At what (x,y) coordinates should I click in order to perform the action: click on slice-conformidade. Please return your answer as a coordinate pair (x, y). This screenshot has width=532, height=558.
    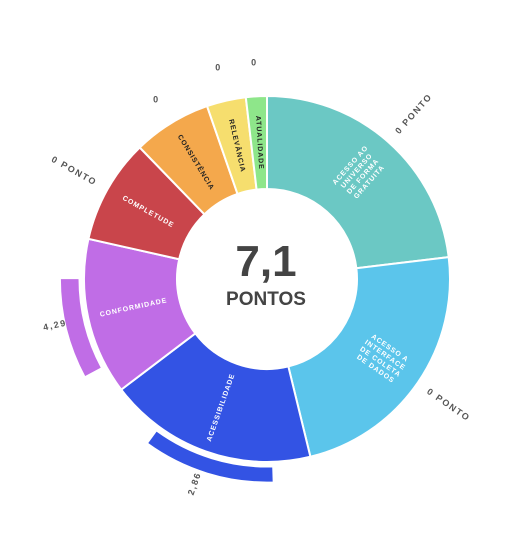
    Looking at the image, I should click on (140, 314).